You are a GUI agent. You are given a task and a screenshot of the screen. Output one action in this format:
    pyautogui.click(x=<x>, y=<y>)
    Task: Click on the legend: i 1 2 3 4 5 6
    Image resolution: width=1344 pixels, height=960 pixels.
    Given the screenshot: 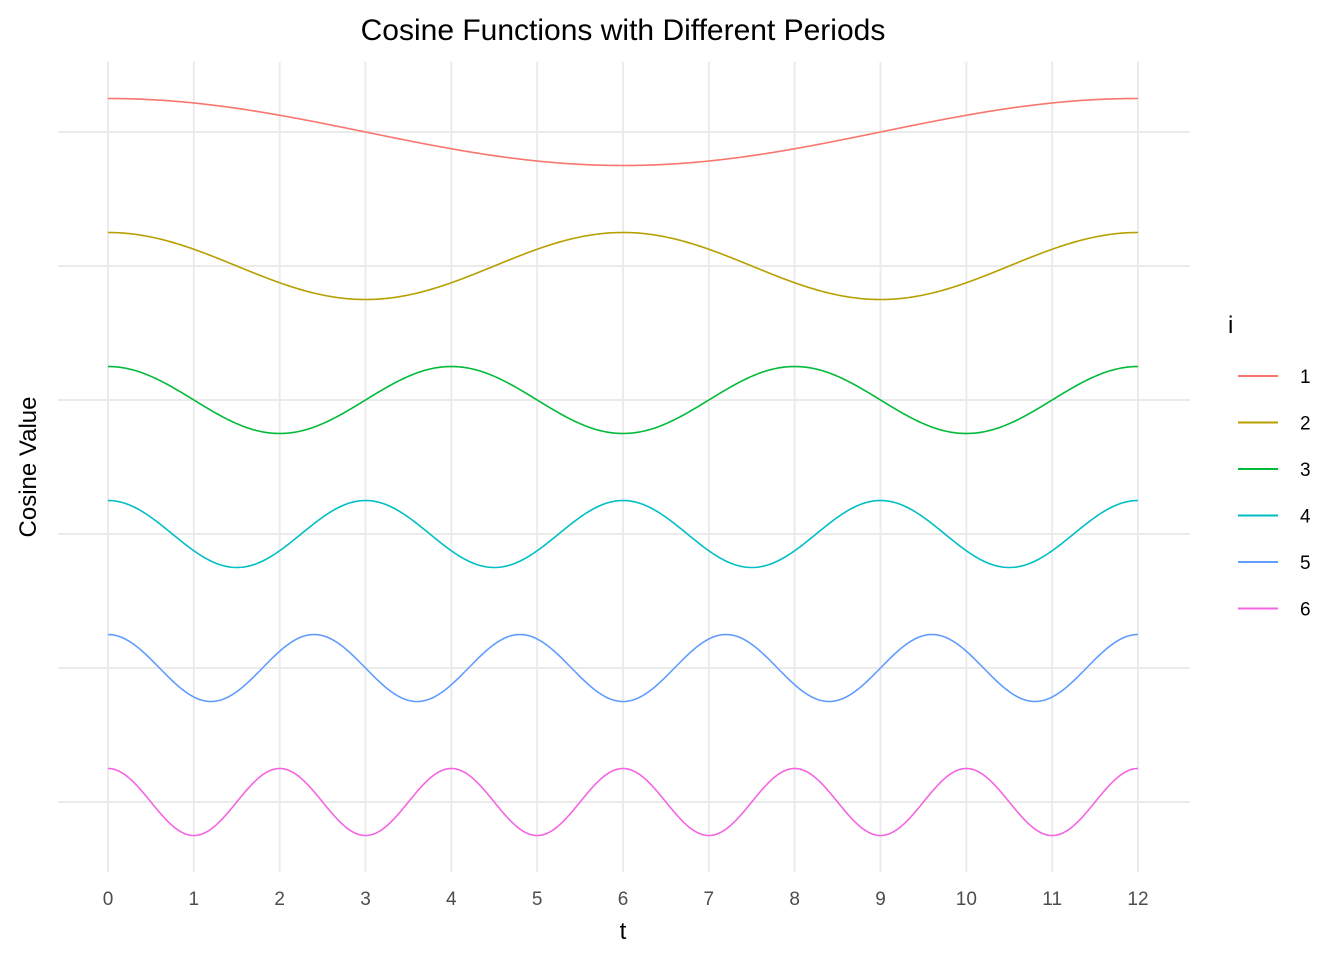 What is the action you would take?
    pyautogui.click(x=1269, y=466)
    